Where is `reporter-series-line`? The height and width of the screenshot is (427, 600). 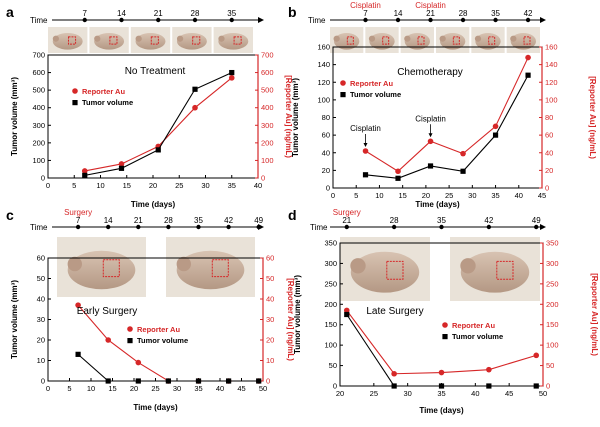 reporter-series-line is located at coordinates (447, 114).